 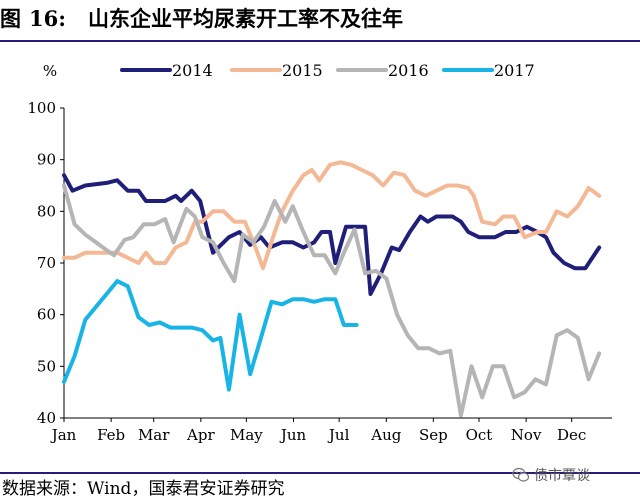 What do you see at coordinates (246, 435) in the screenshot?
I see `x-tick-label: May` at bounding box center [246, 435].